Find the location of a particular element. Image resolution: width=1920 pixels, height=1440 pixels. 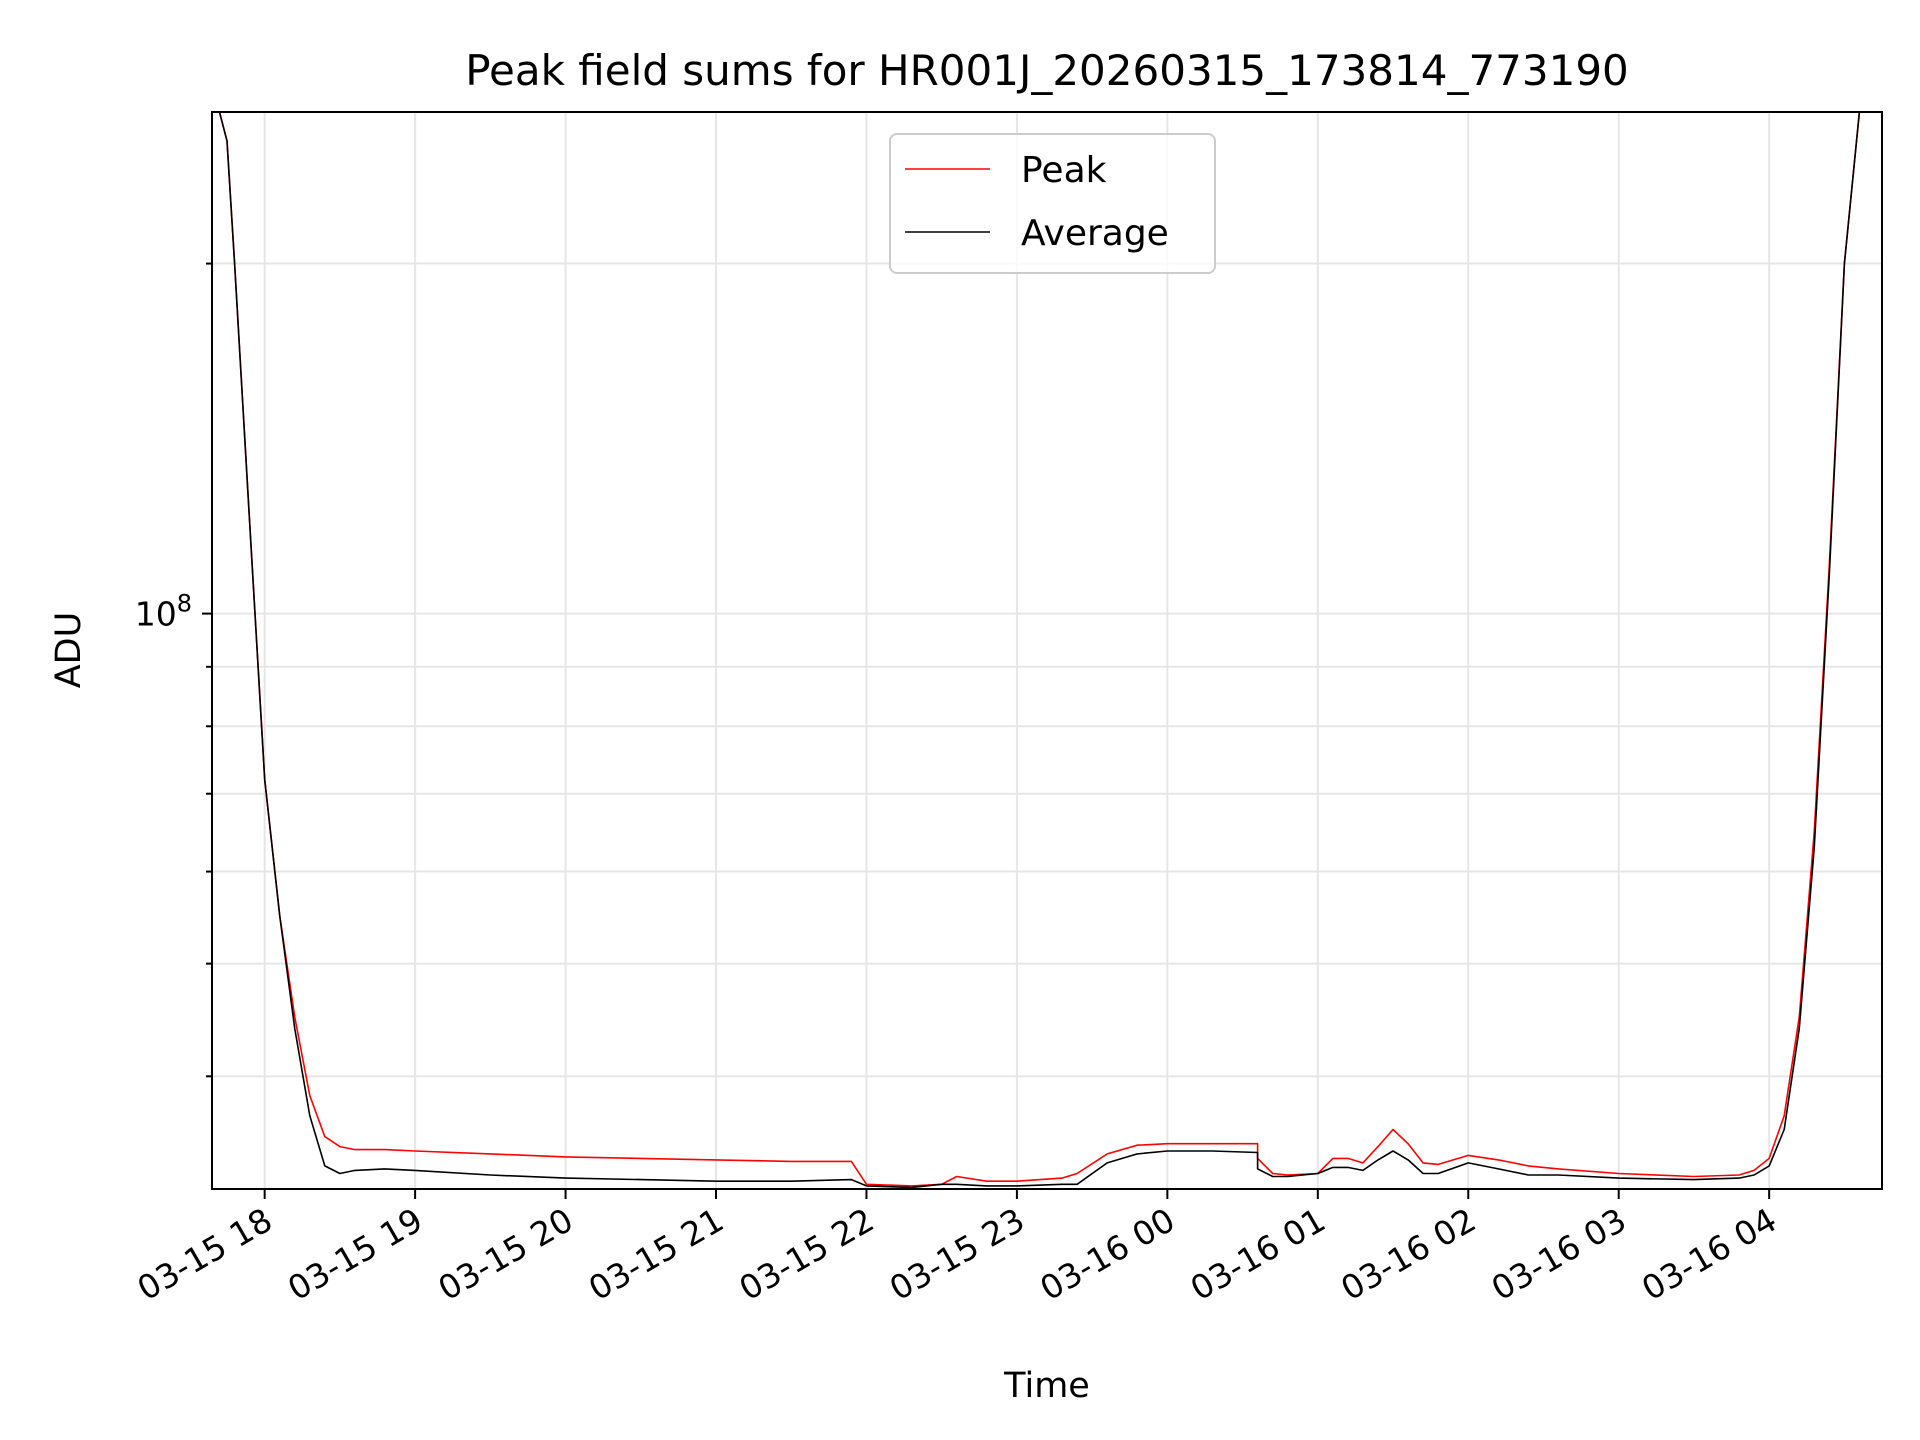

x-axis-title: Time is located at coordinates (1046, 1386).